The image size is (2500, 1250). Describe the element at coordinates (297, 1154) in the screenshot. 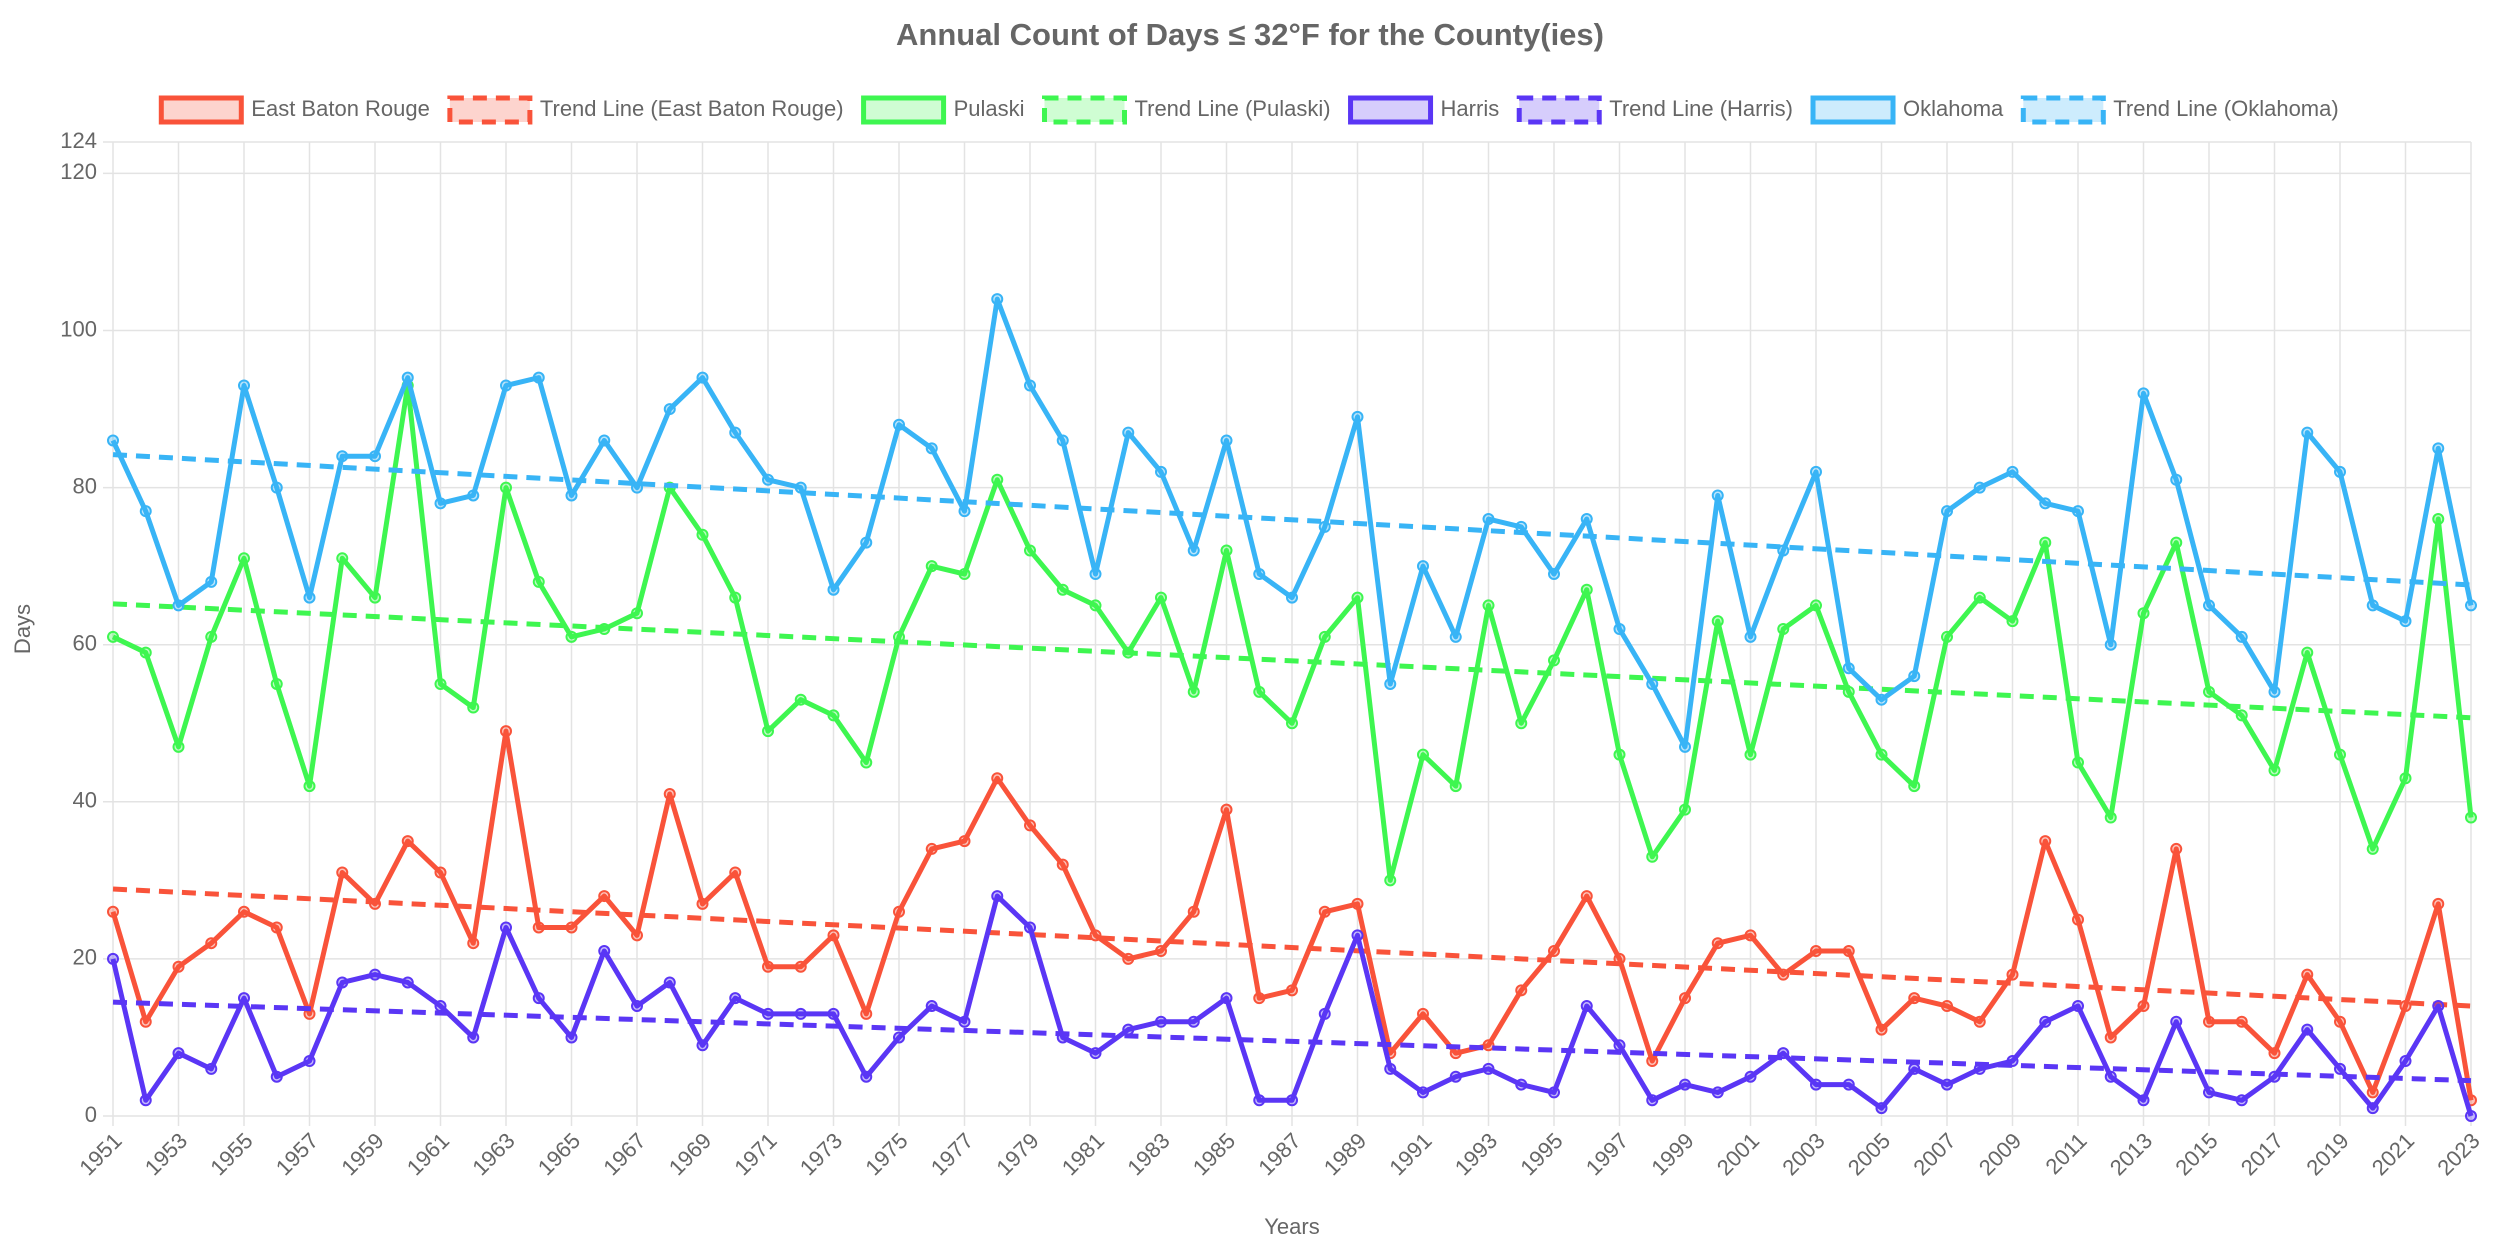

I see `x-tick-label: 1957` at that location.